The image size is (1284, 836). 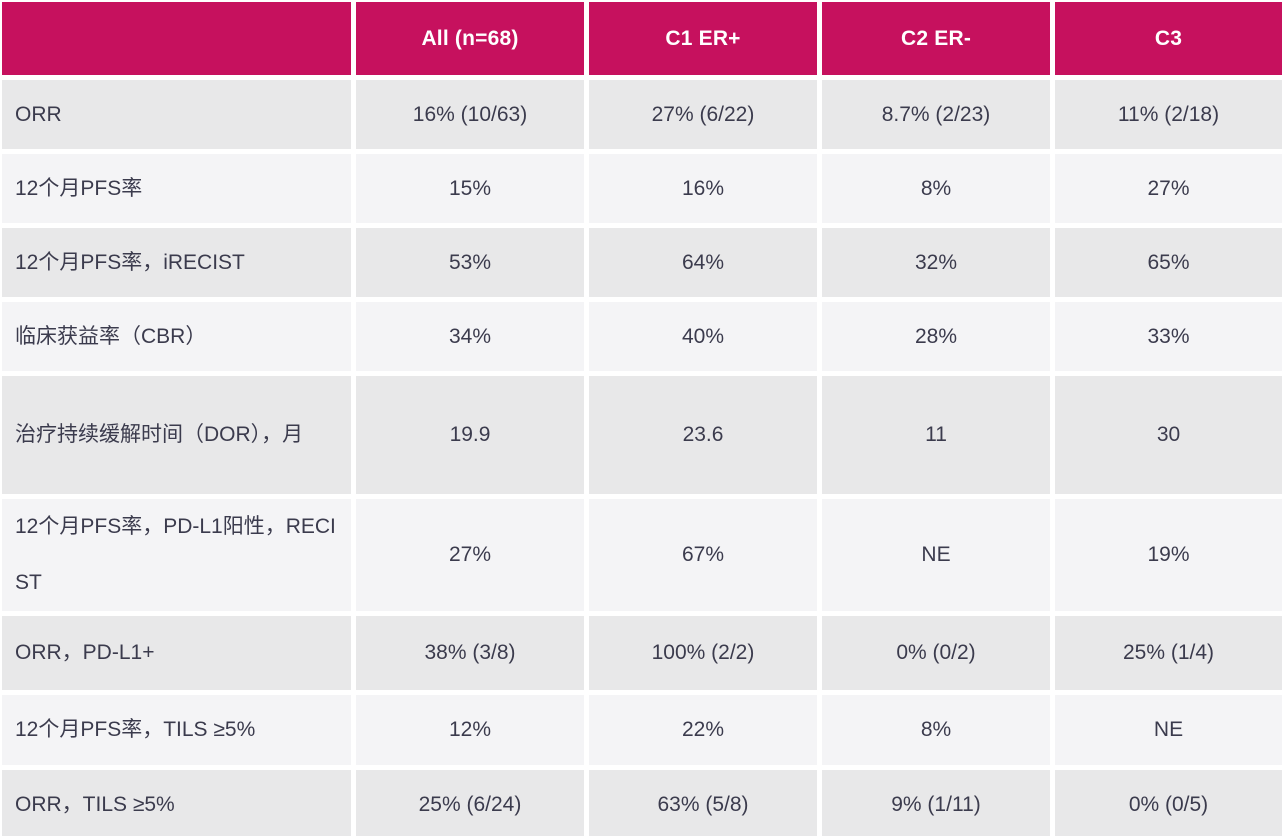 I want to click on cell-value: 16% (10/63), so click(x=470, y=114).